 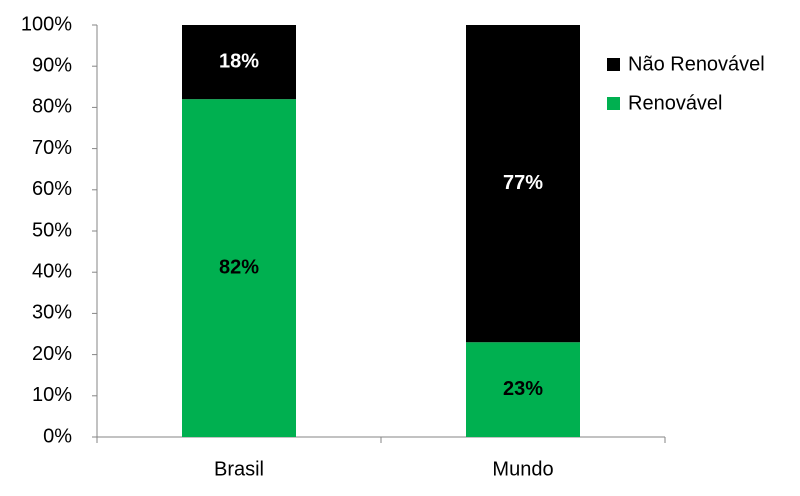 I want to click on y-tick-label: 70%, so click(x=52, y=148).